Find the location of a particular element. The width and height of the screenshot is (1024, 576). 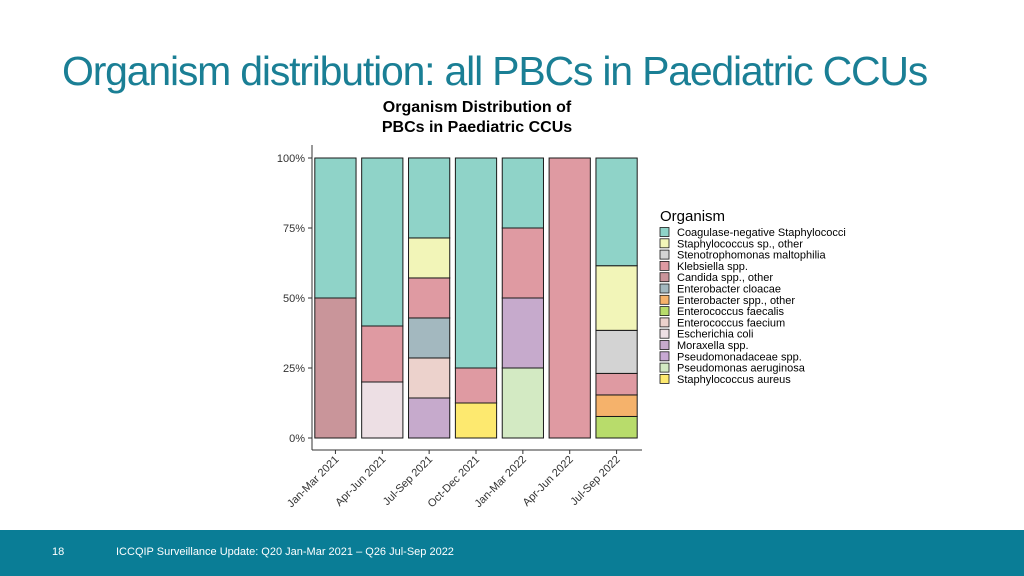

legend-label: Escherichia coli is located at coordinates (715, 335).